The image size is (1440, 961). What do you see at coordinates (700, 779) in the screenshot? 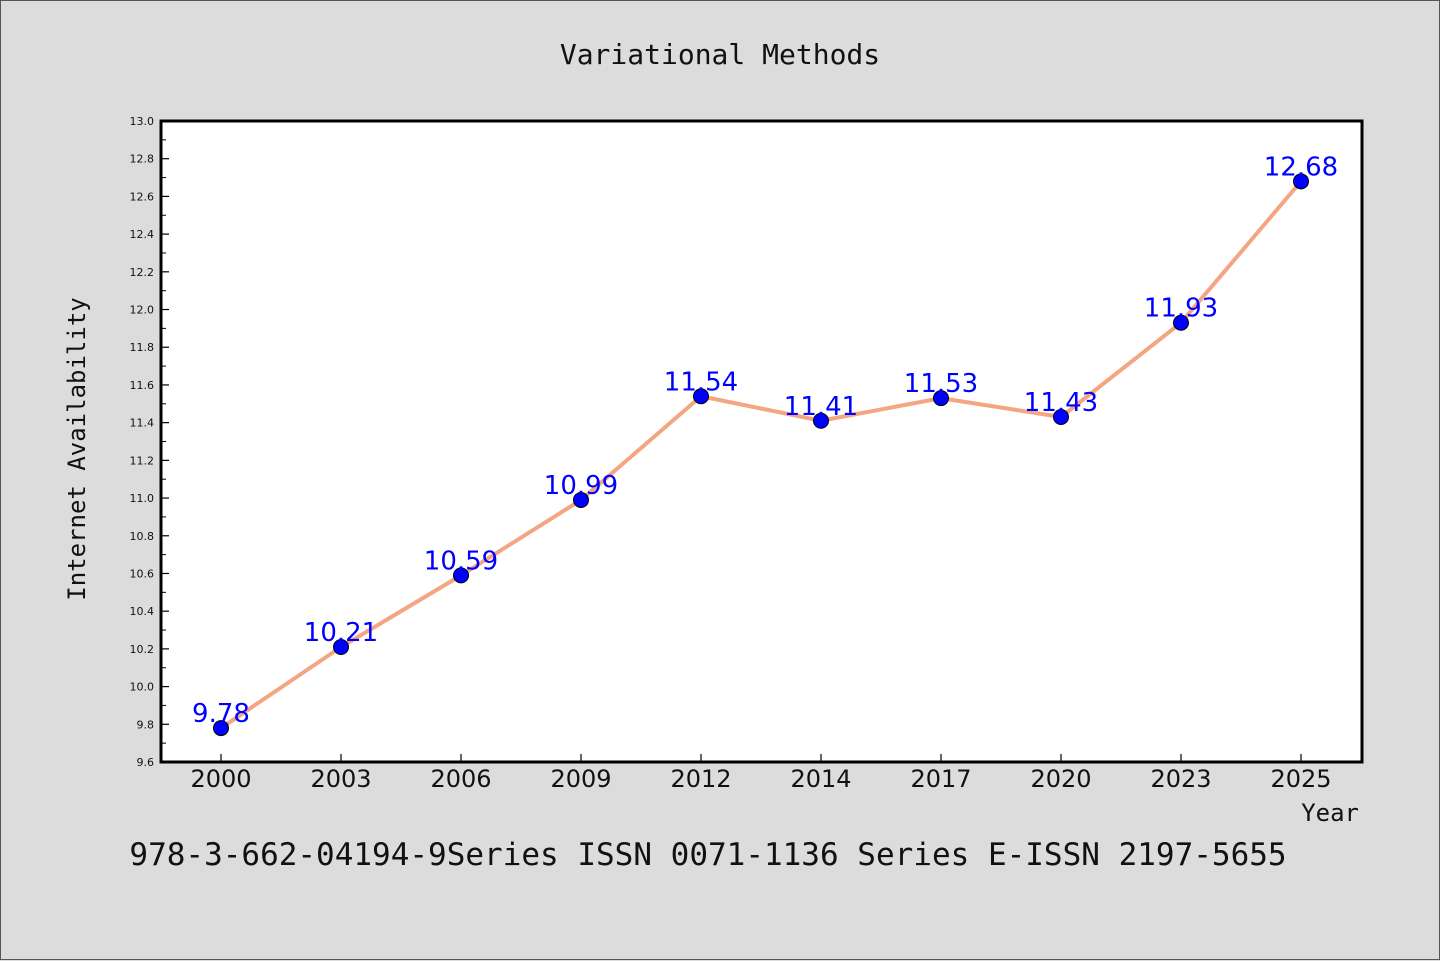
I see `x-tick-label: 2012` at bounding box center [700, 779].